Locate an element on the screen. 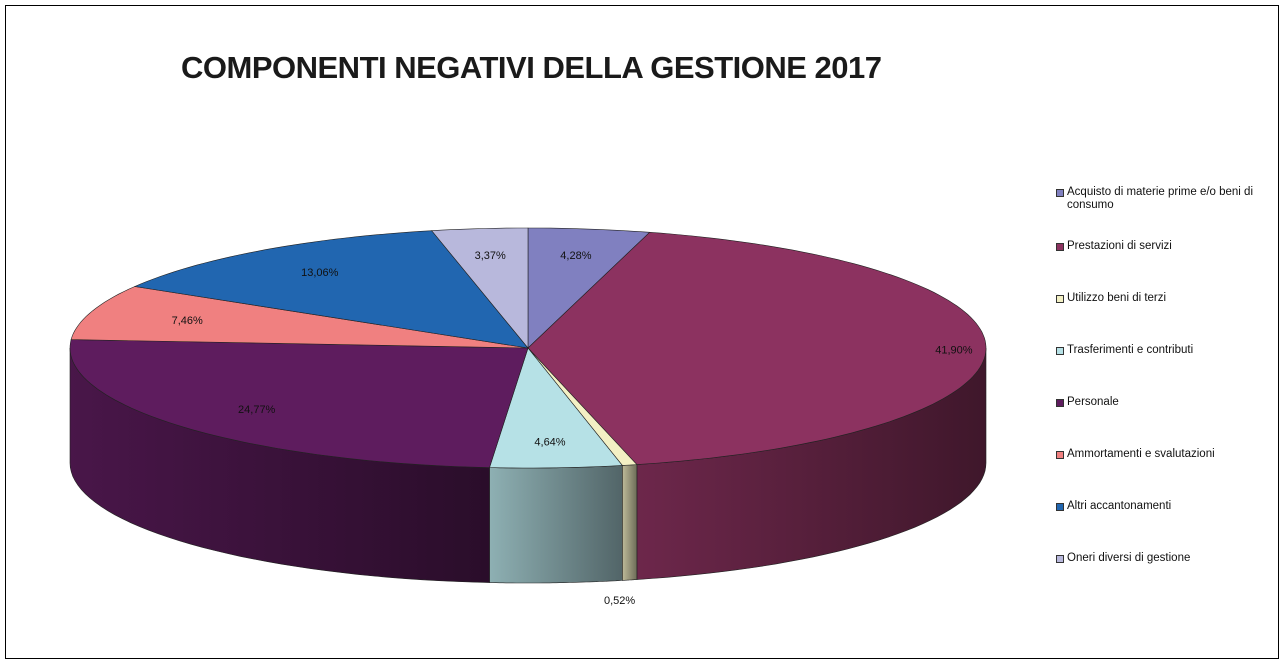 Image resolution: width=1286 pixels, height=664 pixels. legend-item: Ammortamenti e svalutazioni is located at coordinates (1168, 454).